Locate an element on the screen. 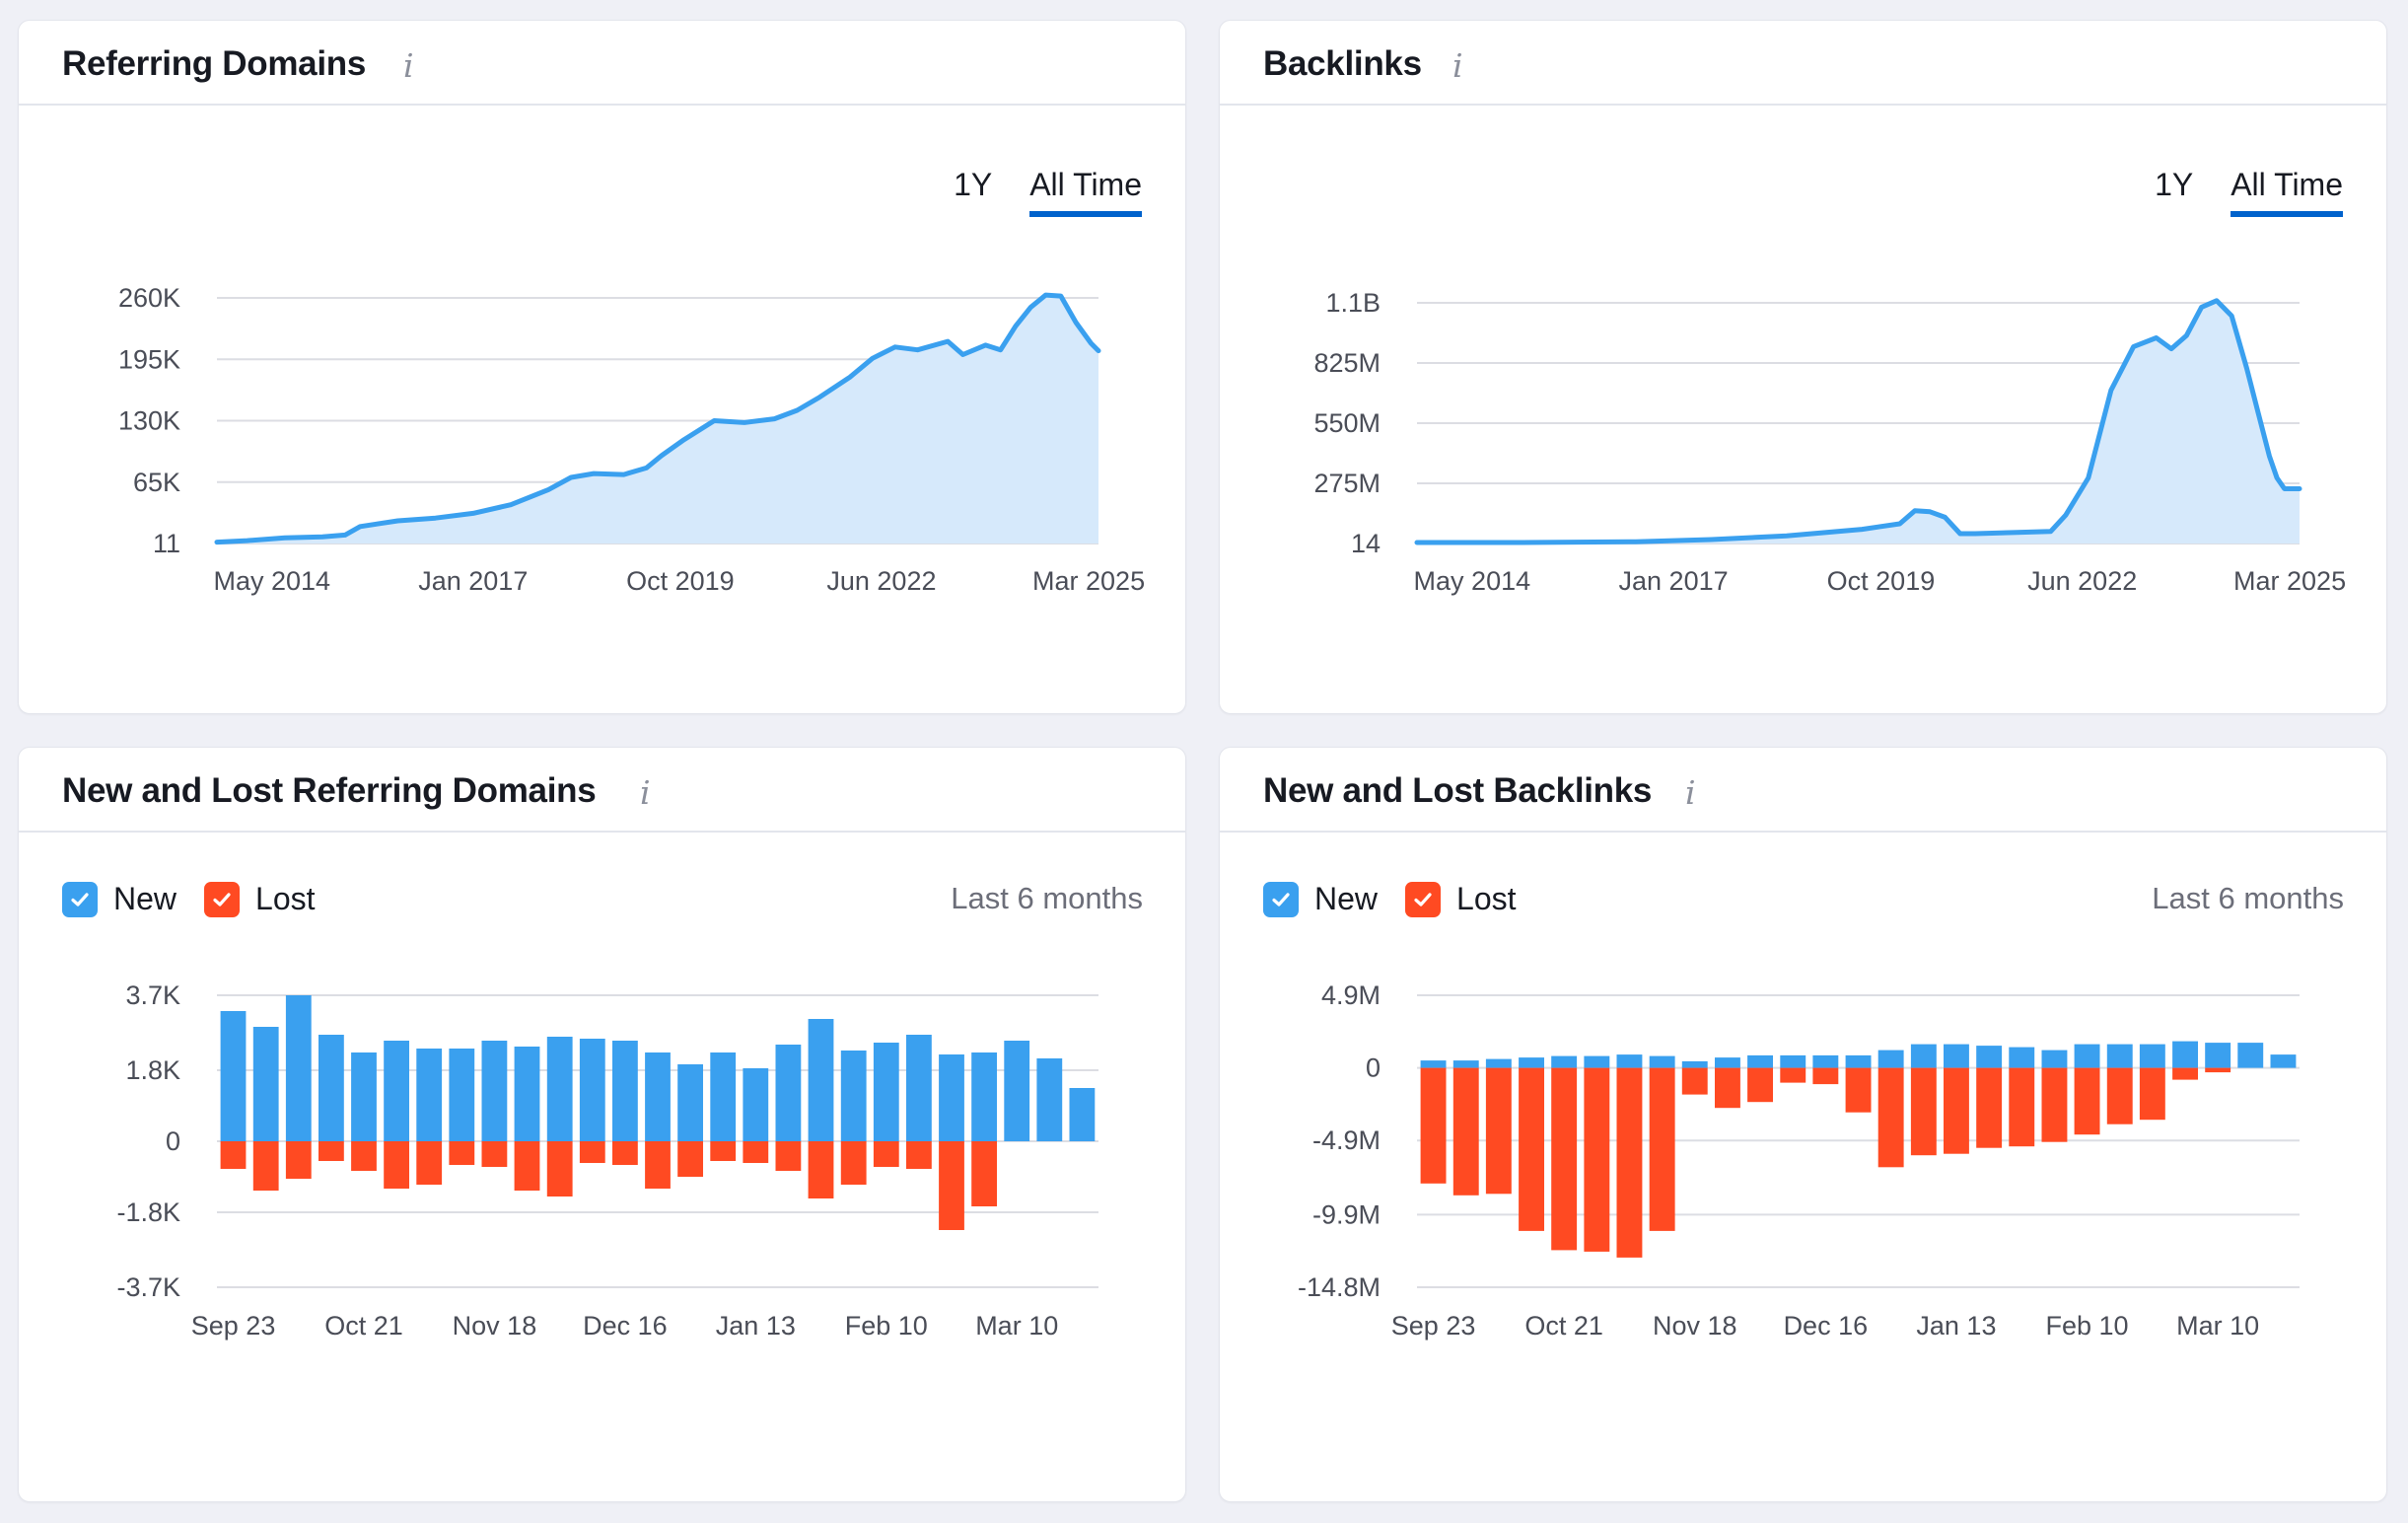 The image size is (2408, 1523). y-tick-label: 550M is located at coordinates (1347, 423).